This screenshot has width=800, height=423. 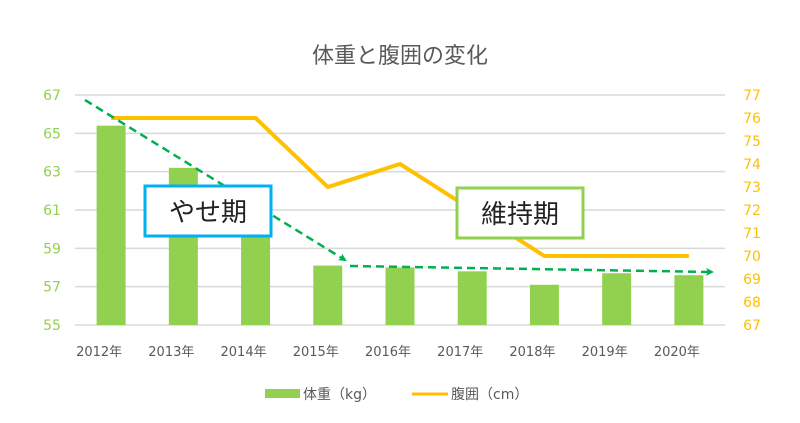 What do you see at coordinates (52, 173) in the screenshot?
I see `left-tick-label: 63` at bounding box center [52, 173].